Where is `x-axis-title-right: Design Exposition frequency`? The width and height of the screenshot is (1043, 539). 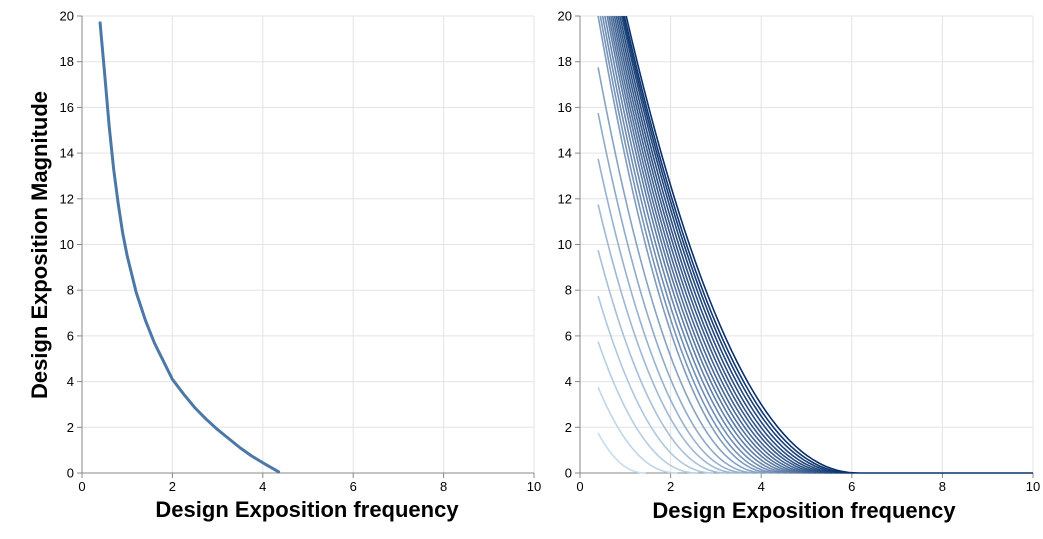 x-axis-title-right: Design Exposition frequency is located at coordinates (804, 510).